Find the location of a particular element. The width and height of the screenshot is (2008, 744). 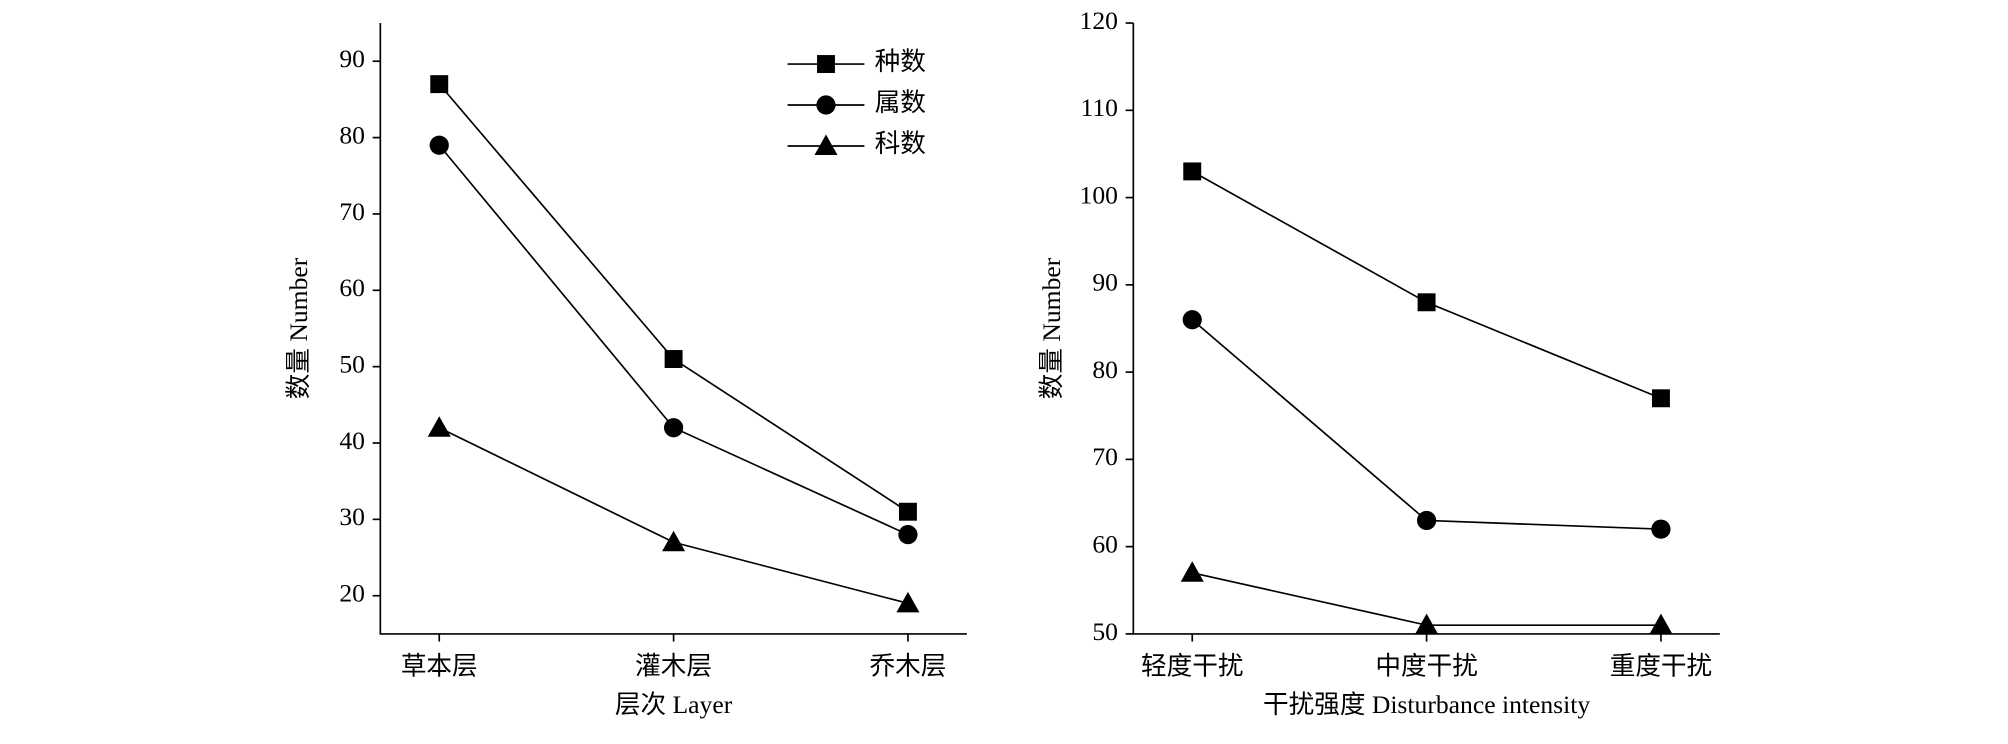

legend-label: 科数 is located at coordinates (900, 143).